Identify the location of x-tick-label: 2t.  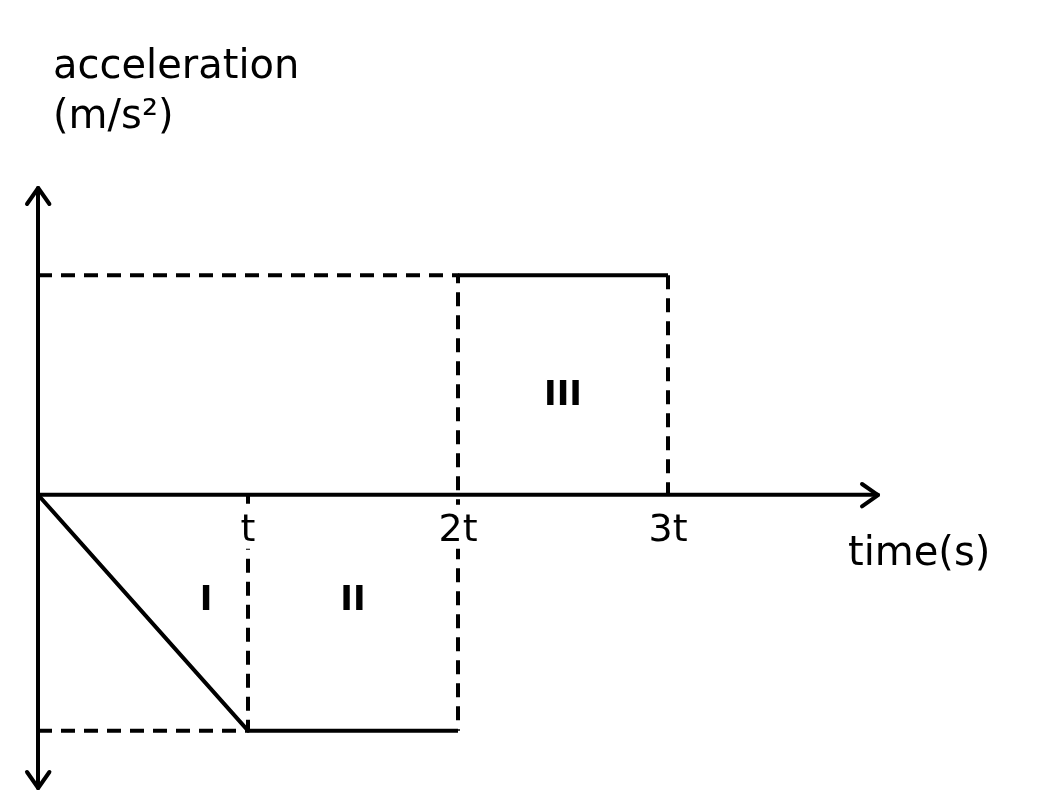
(458, 528).